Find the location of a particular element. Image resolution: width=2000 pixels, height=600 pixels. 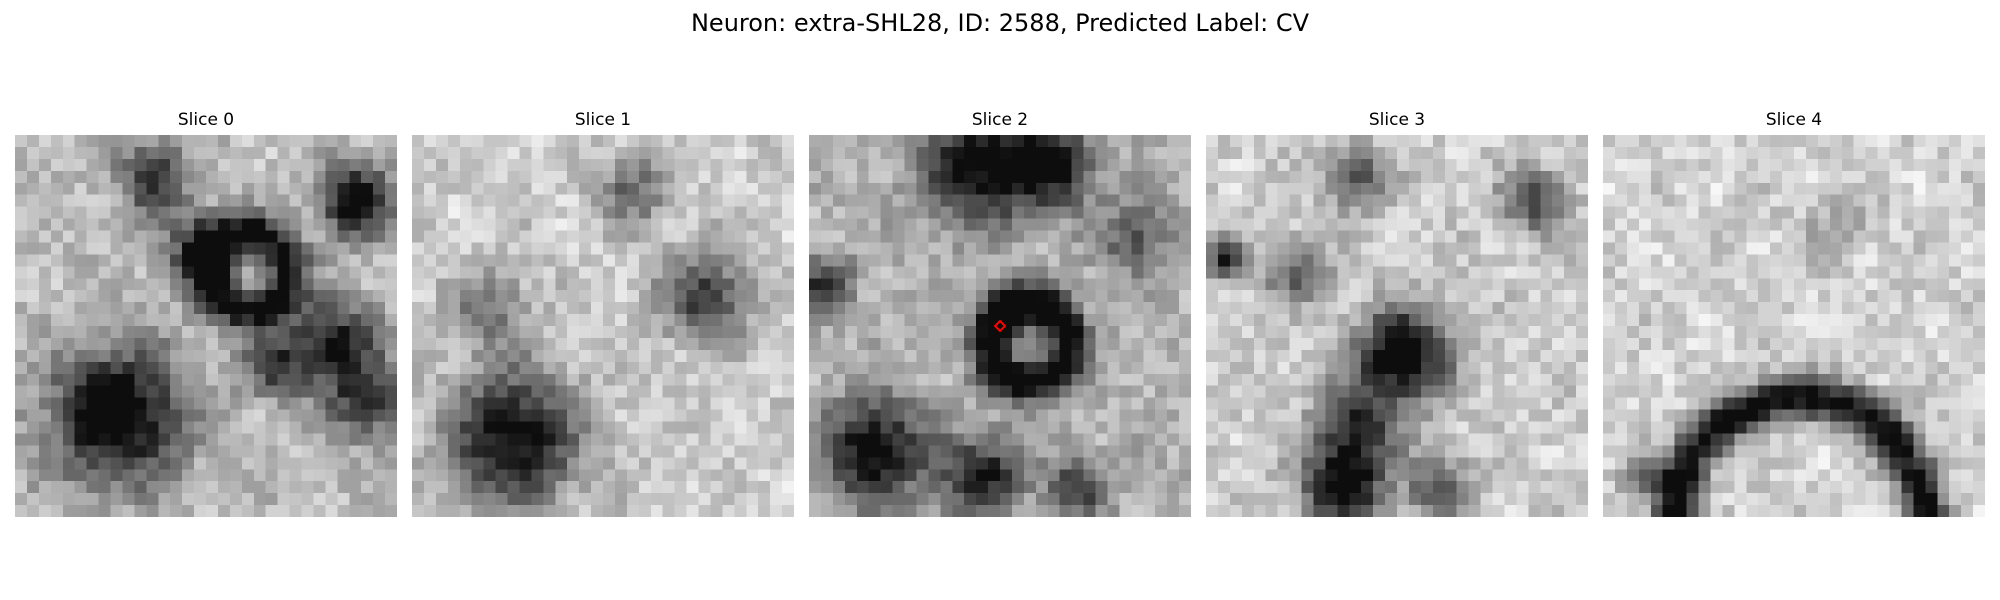

slice-panel-1: Slice 1 is located at coordinates (603, 312).